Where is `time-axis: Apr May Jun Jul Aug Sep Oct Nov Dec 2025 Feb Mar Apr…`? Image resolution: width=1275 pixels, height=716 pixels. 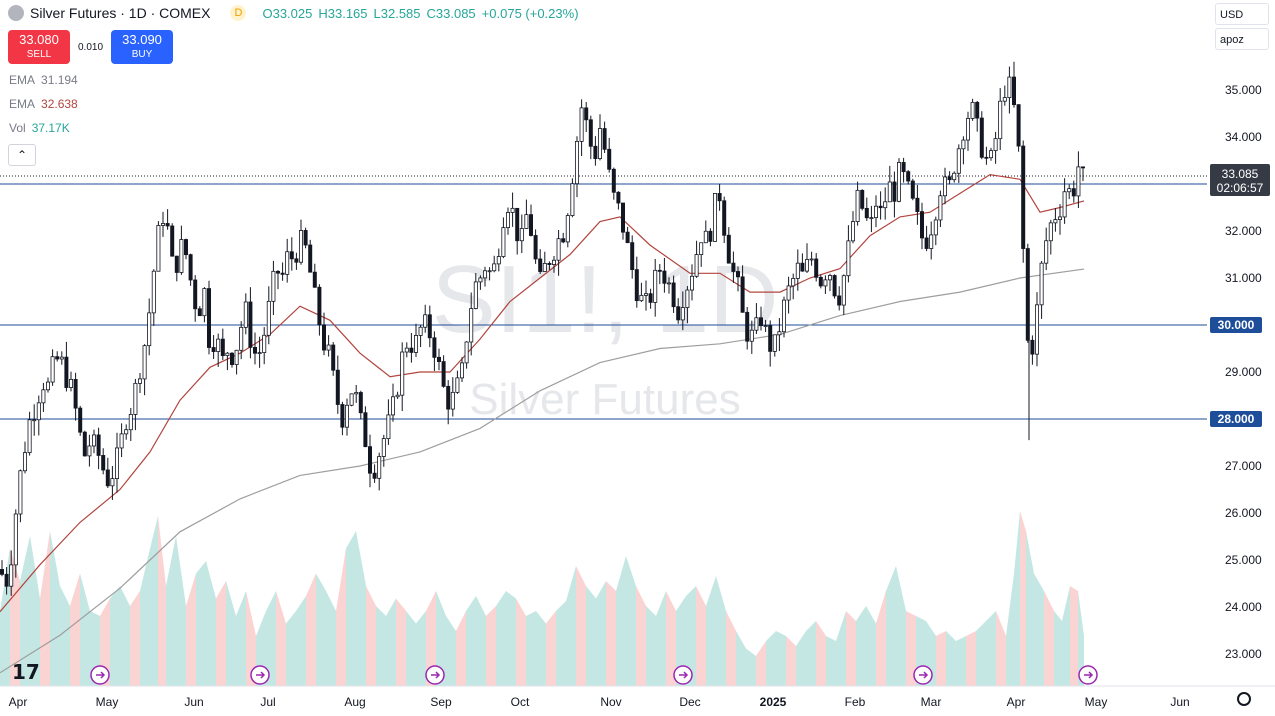
time-axis: Apr May Jun Jul Aug Sep Oct Nov Dec 2025 Feb Mar Apr… is located at coordinates (637, 700).